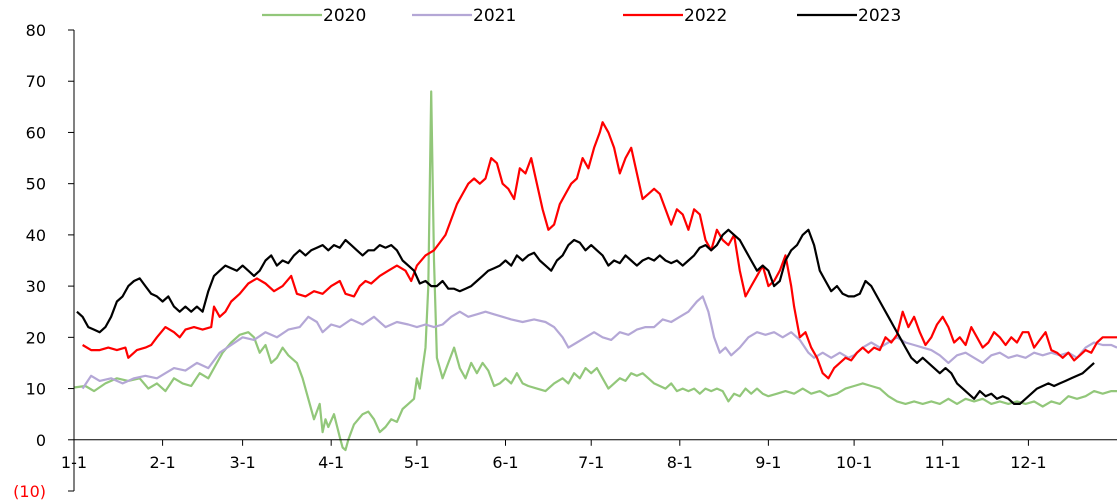  I want to click on x-tick-label: 3-1, so click(243, 462).